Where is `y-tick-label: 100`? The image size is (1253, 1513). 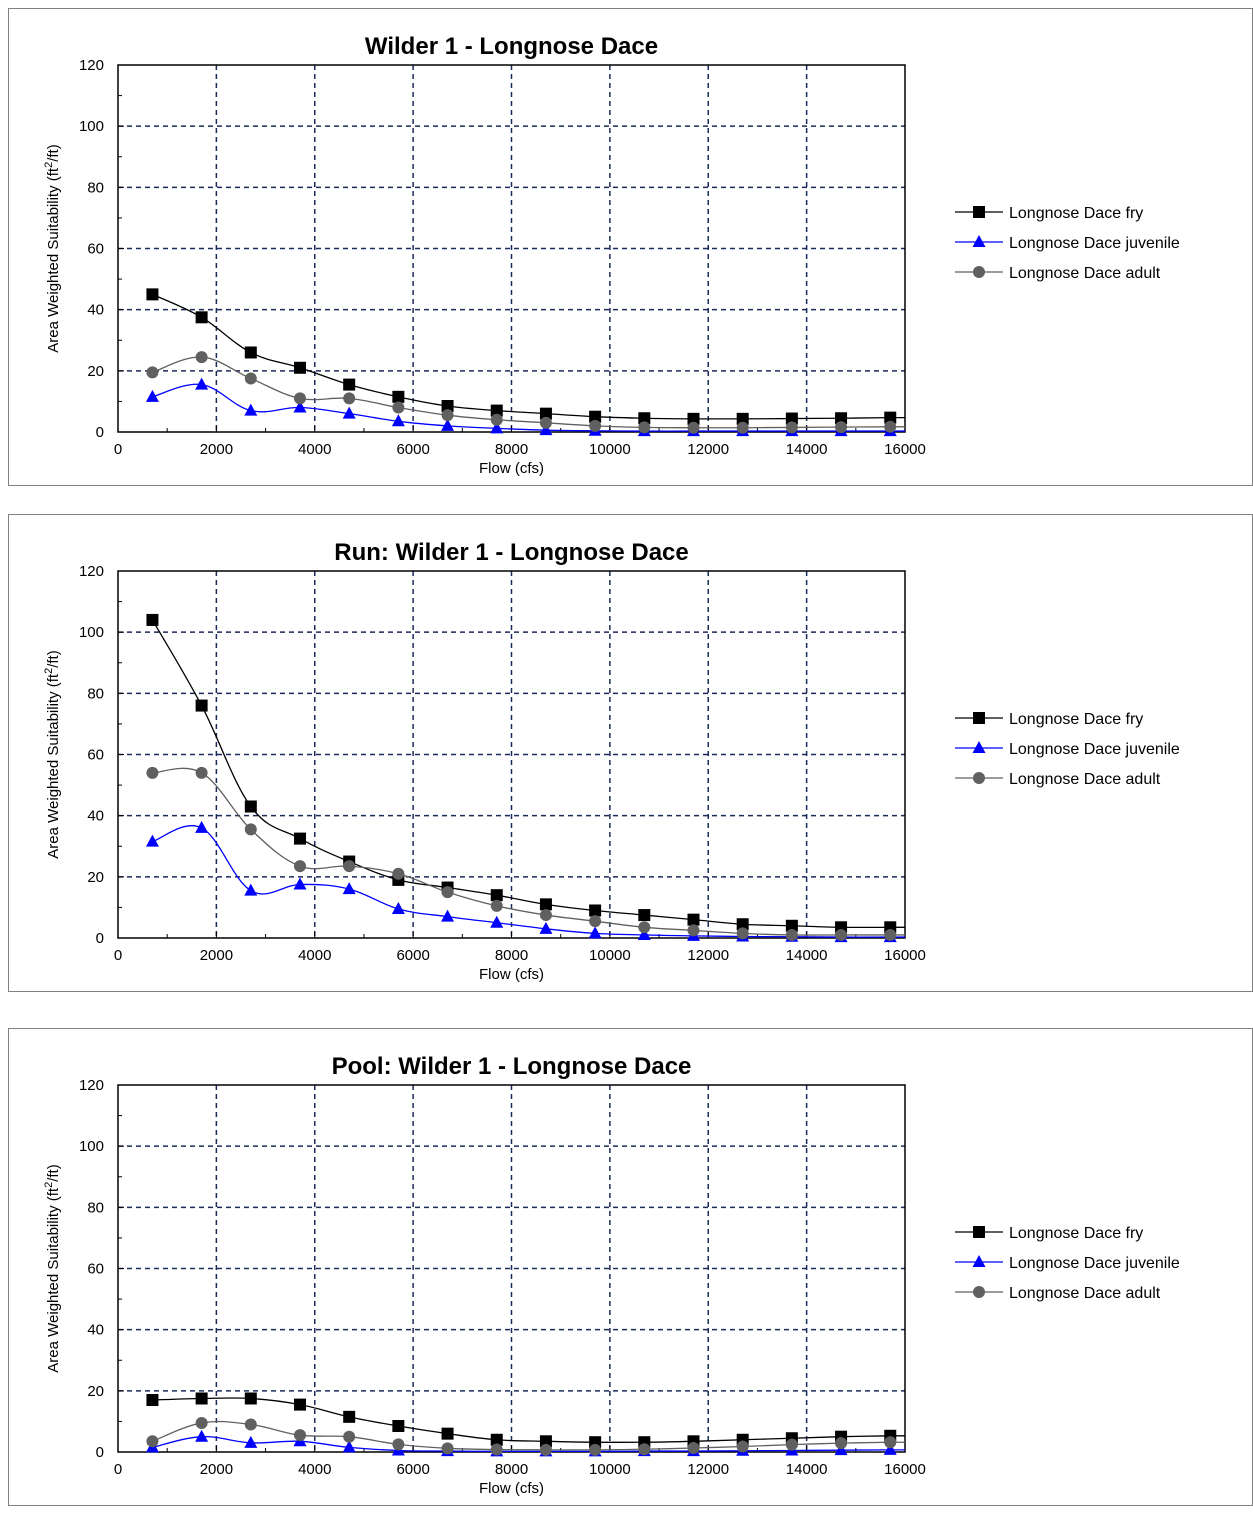
y-tick-label: 100 is located at coordinates (91, 632).